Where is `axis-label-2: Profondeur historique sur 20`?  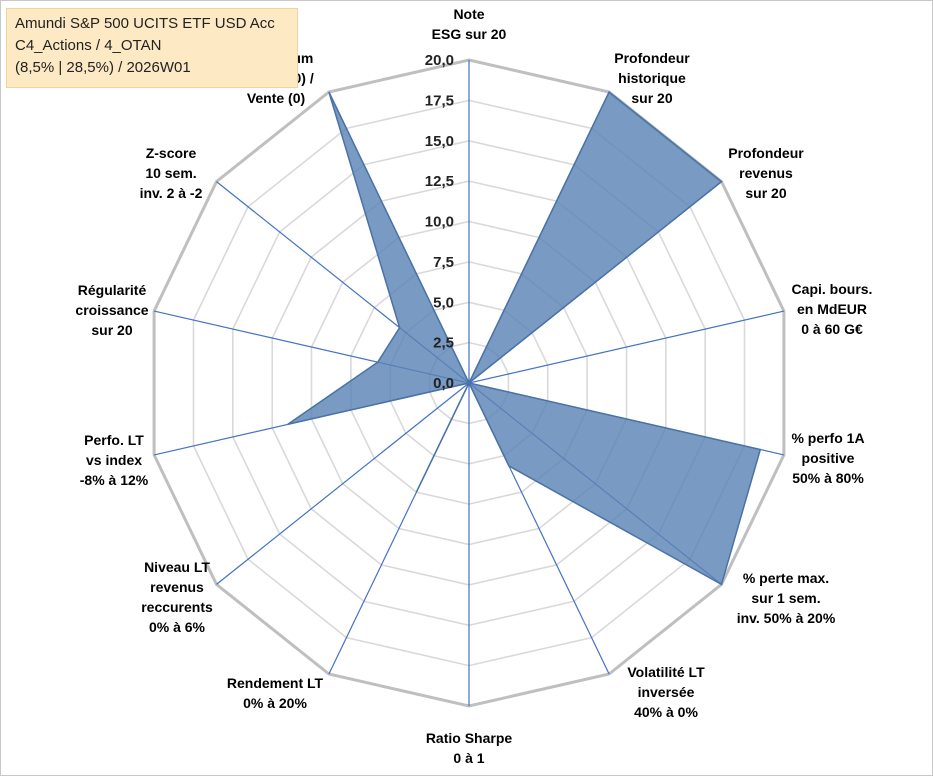 axis-label-2: Profondeur historique sur 20 is located at coordinates (652, 78).